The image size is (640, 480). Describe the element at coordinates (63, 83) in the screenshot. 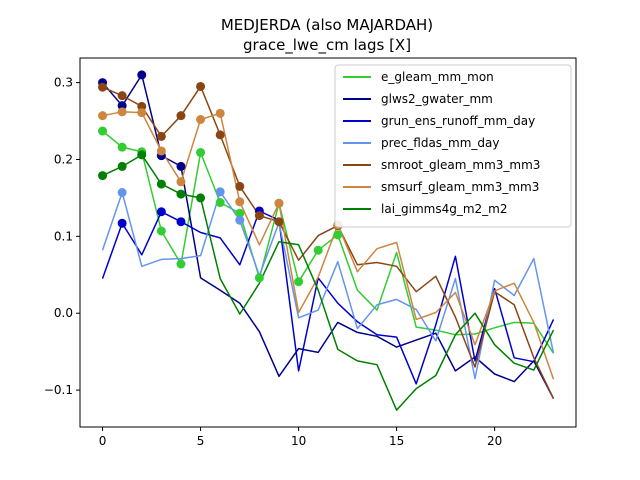

I see `y-tick-label: 0.3` at that location.